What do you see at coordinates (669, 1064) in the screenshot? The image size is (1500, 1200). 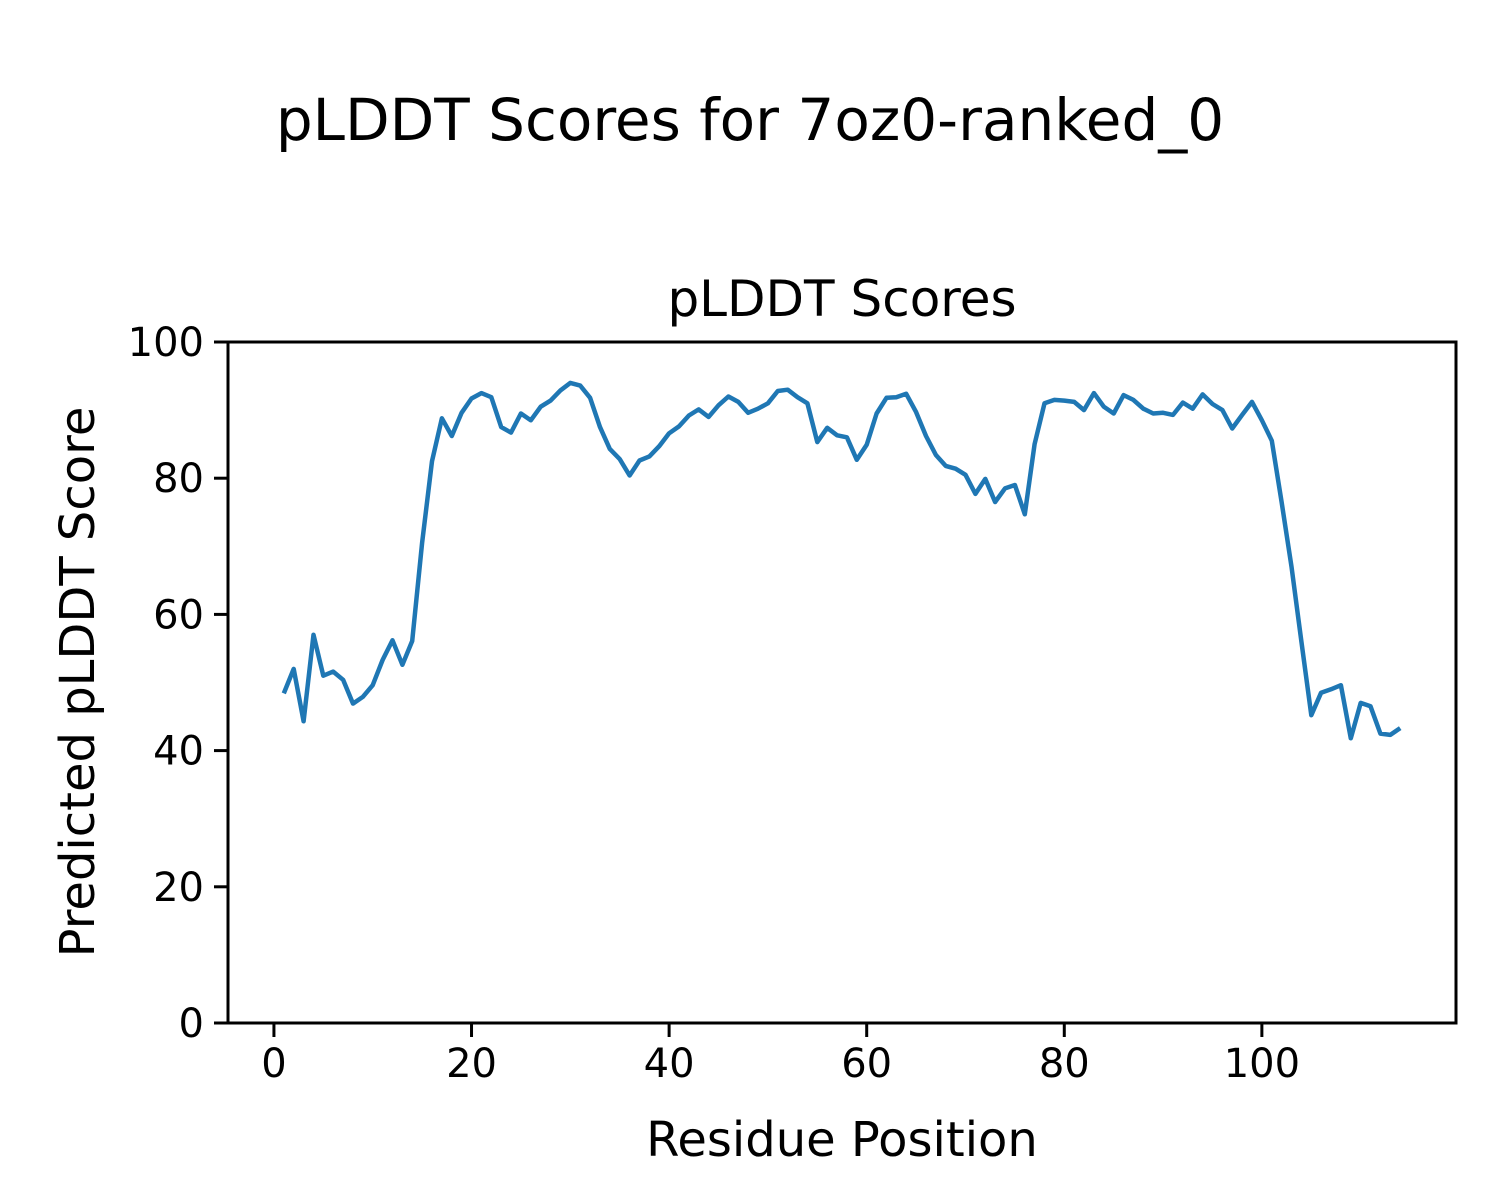 I see `x-tick-label: 40` at bounding box center [669, 1064].